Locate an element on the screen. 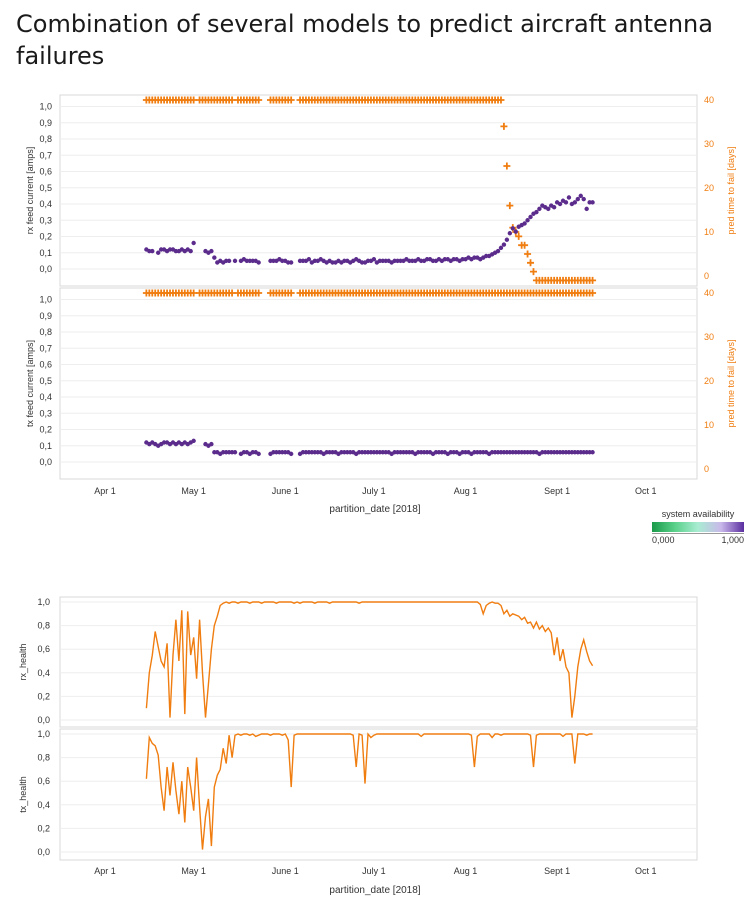 The height and width of the screenshot is (923, 750). x-tick-label: Apr 1 is located at coordinates (105, 491).